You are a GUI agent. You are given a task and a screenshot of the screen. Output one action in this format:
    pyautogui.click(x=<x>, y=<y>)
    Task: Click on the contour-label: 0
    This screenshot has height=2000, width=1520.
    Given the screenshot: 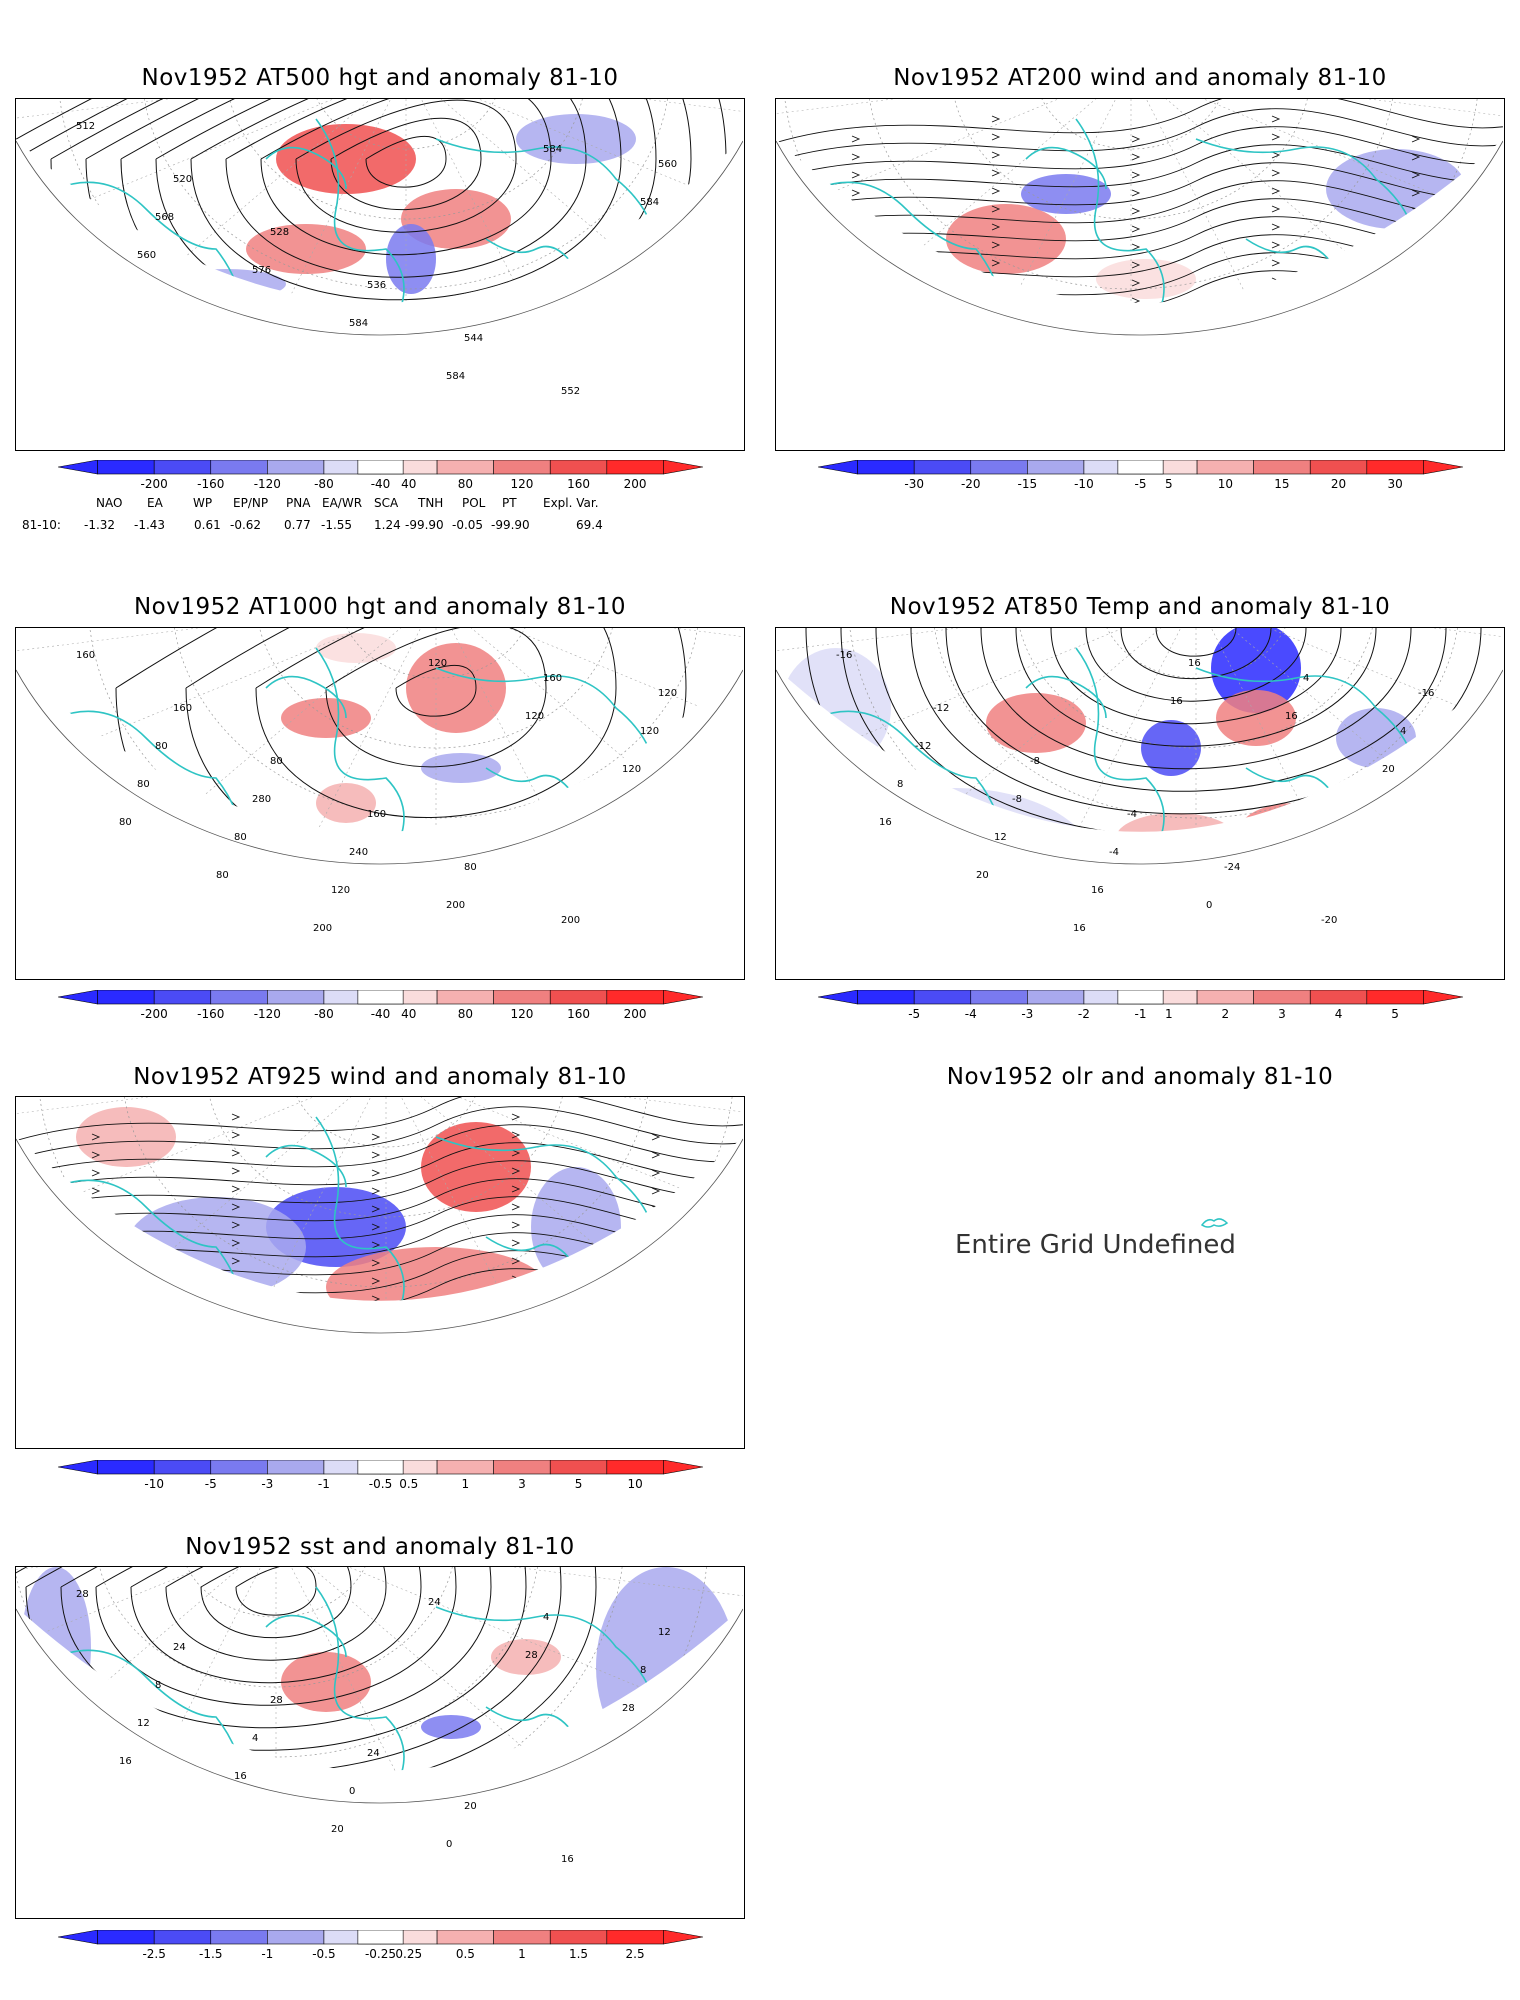 What is the action you would take?
    pyautogui.click(x=1209, y=905)
    